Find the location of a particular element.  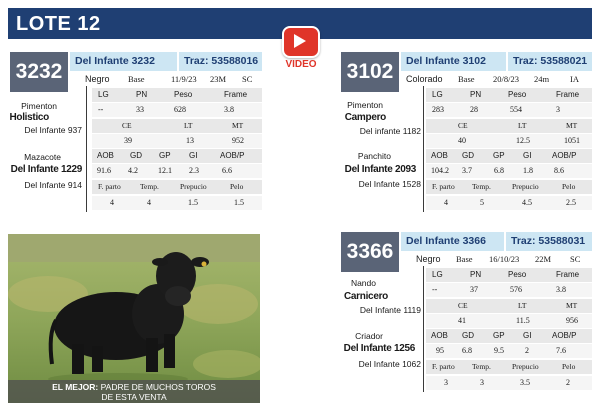

col-temp: Temp. is located at coordinates (481, 366).